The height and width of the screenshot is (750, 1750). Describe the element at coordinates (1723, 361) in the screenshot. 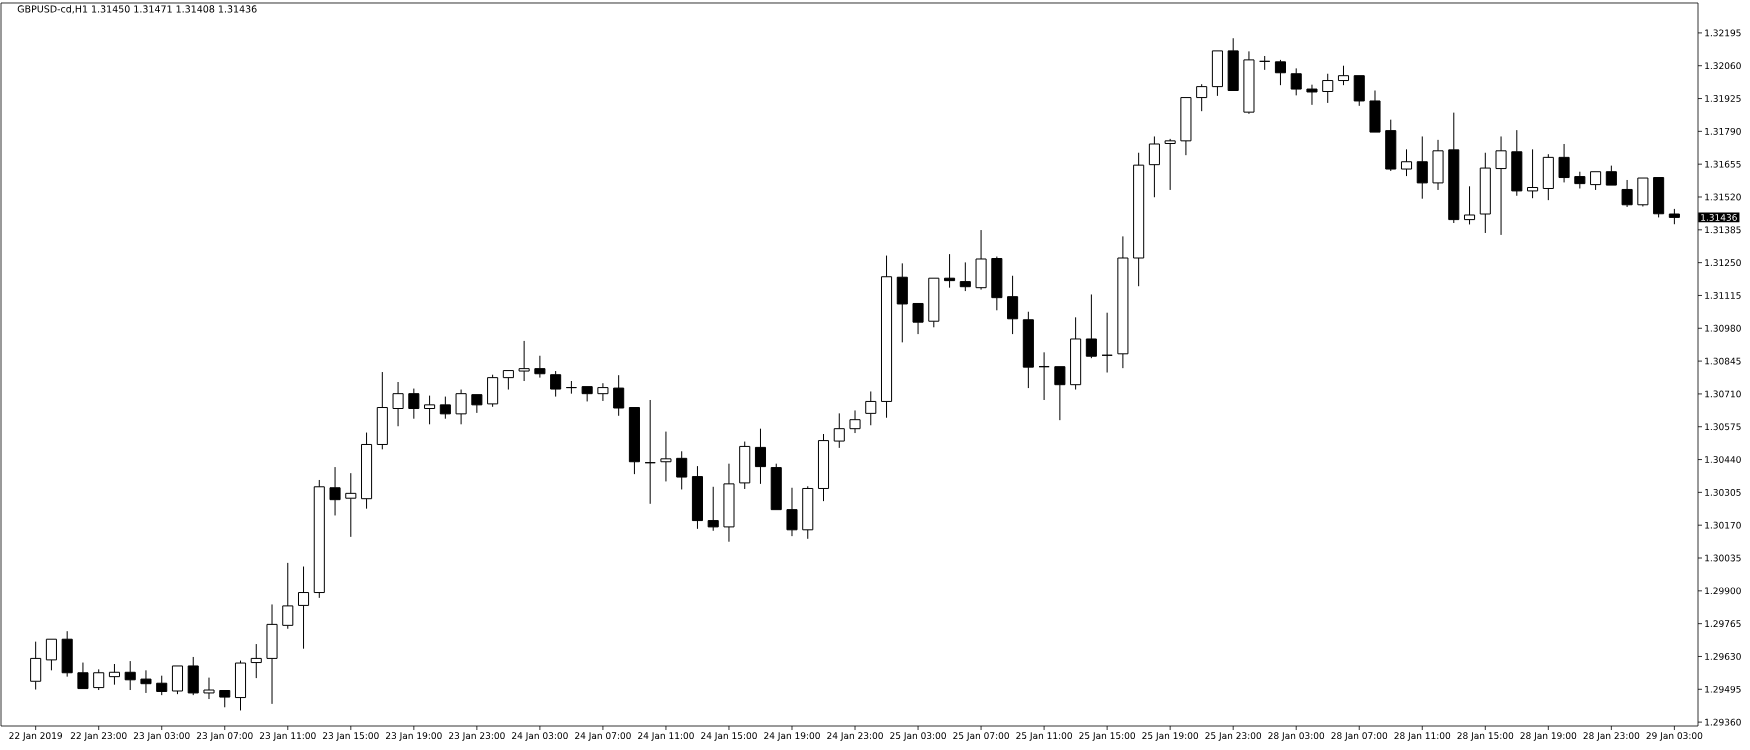

I see `y-tick-label: 1.30845` at that location.